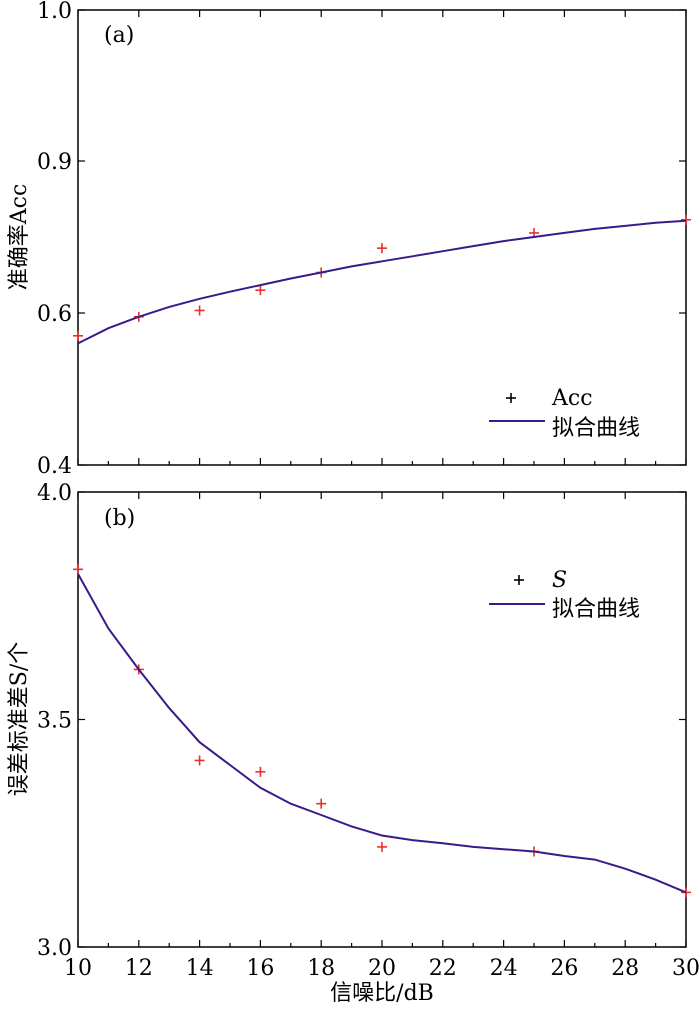  I want to click on x-tick-label: 26, so click(564, 968).